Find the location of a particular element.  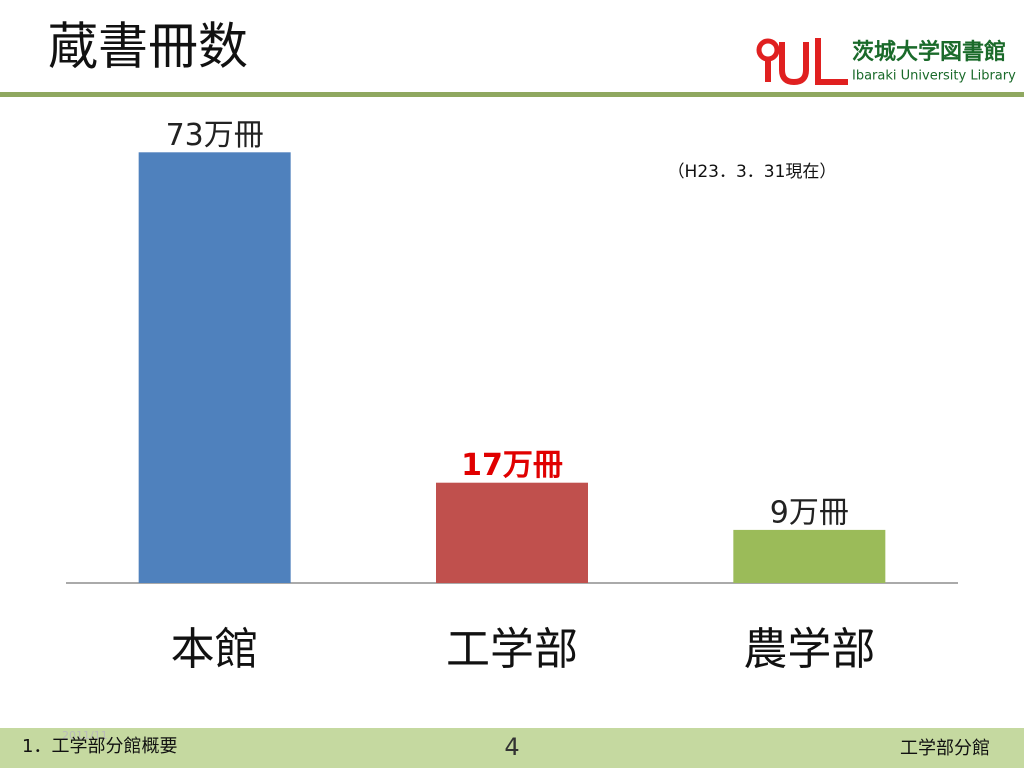

category-label: 本館 is located at coordinates (215, 649).